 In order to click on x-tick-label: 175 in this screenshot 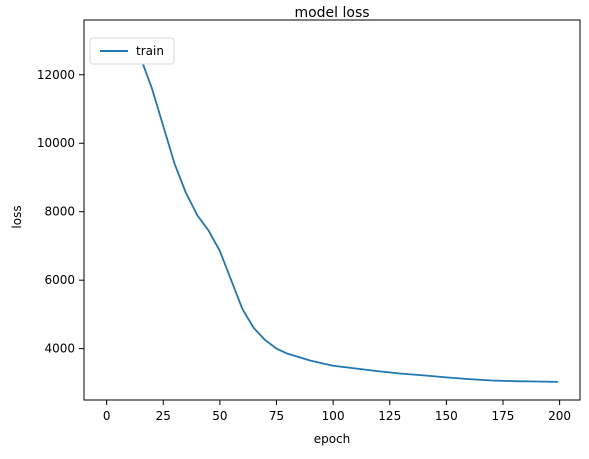, I will do `click(503, 416)`.